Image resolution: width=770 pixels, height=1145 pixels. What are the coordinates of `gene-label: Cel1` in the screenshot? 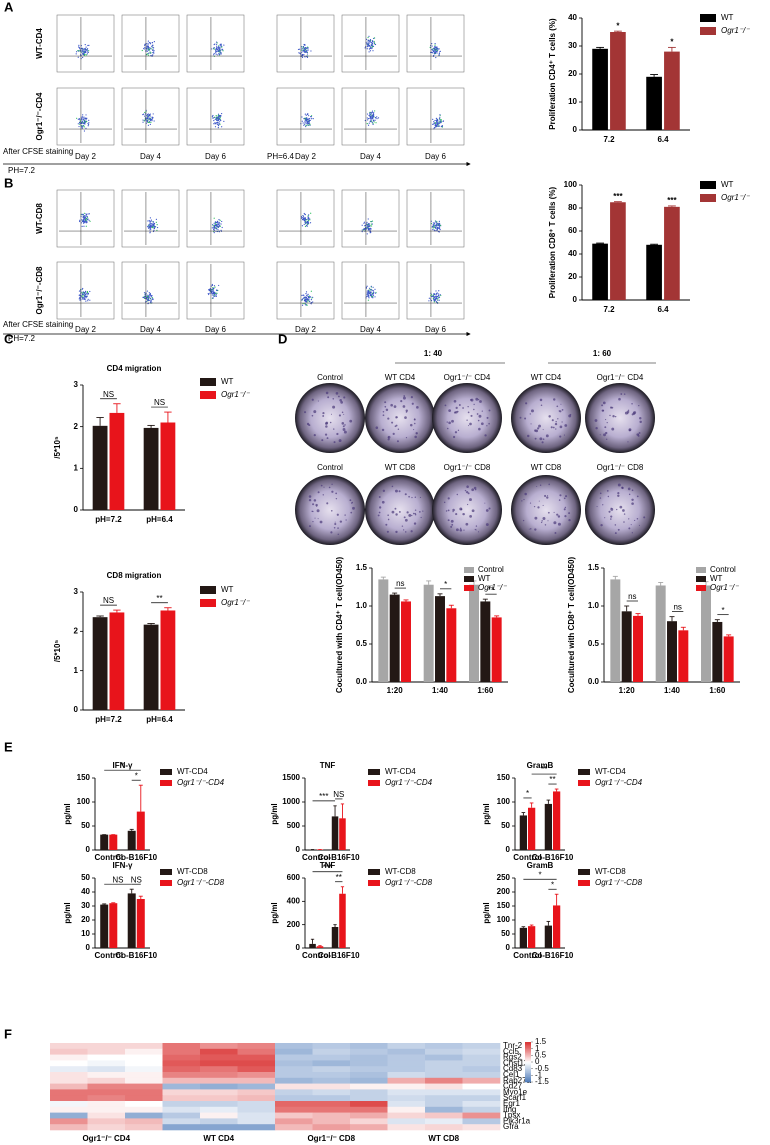 It's located at (511, 1074).